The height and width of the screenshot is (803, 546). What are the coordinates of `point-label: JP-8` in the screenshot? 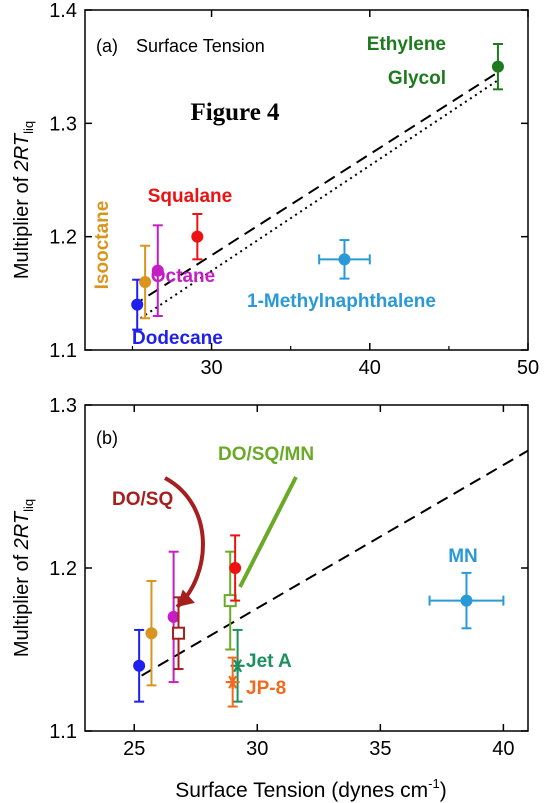 It's located at (266, 688).